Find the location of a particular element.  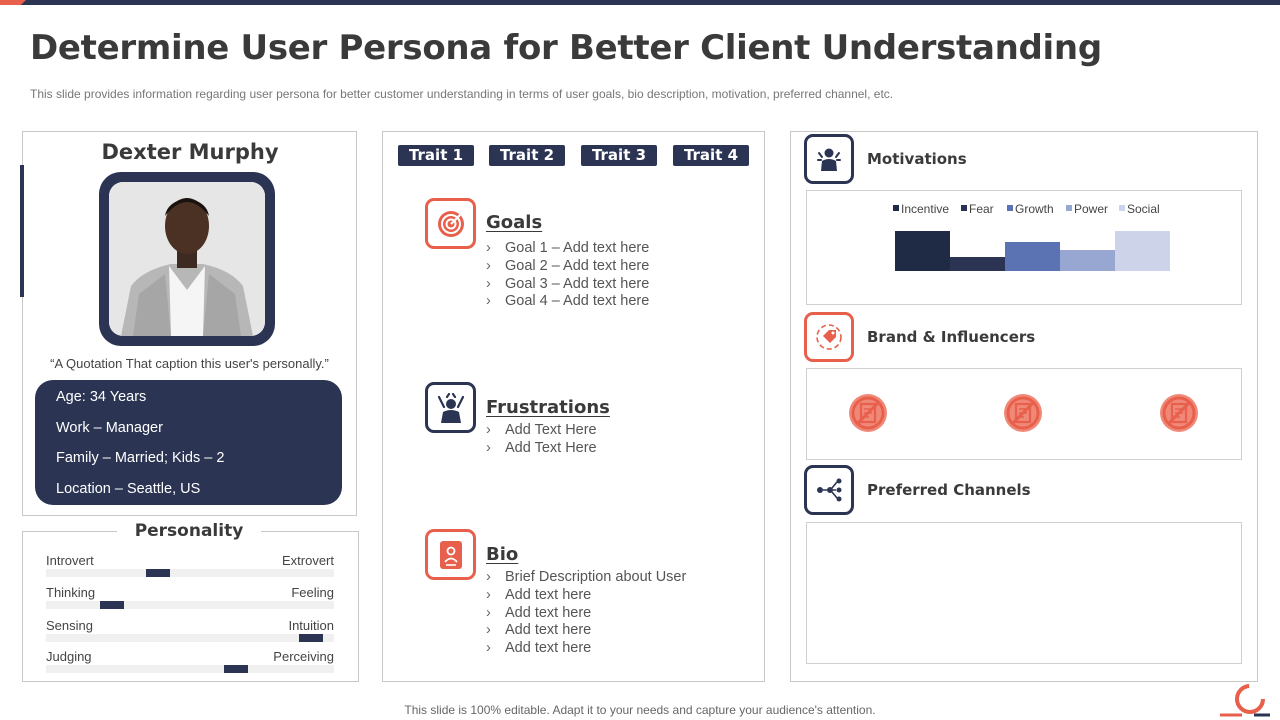

goals-heading: Goals is located at coordinates (514, 222).